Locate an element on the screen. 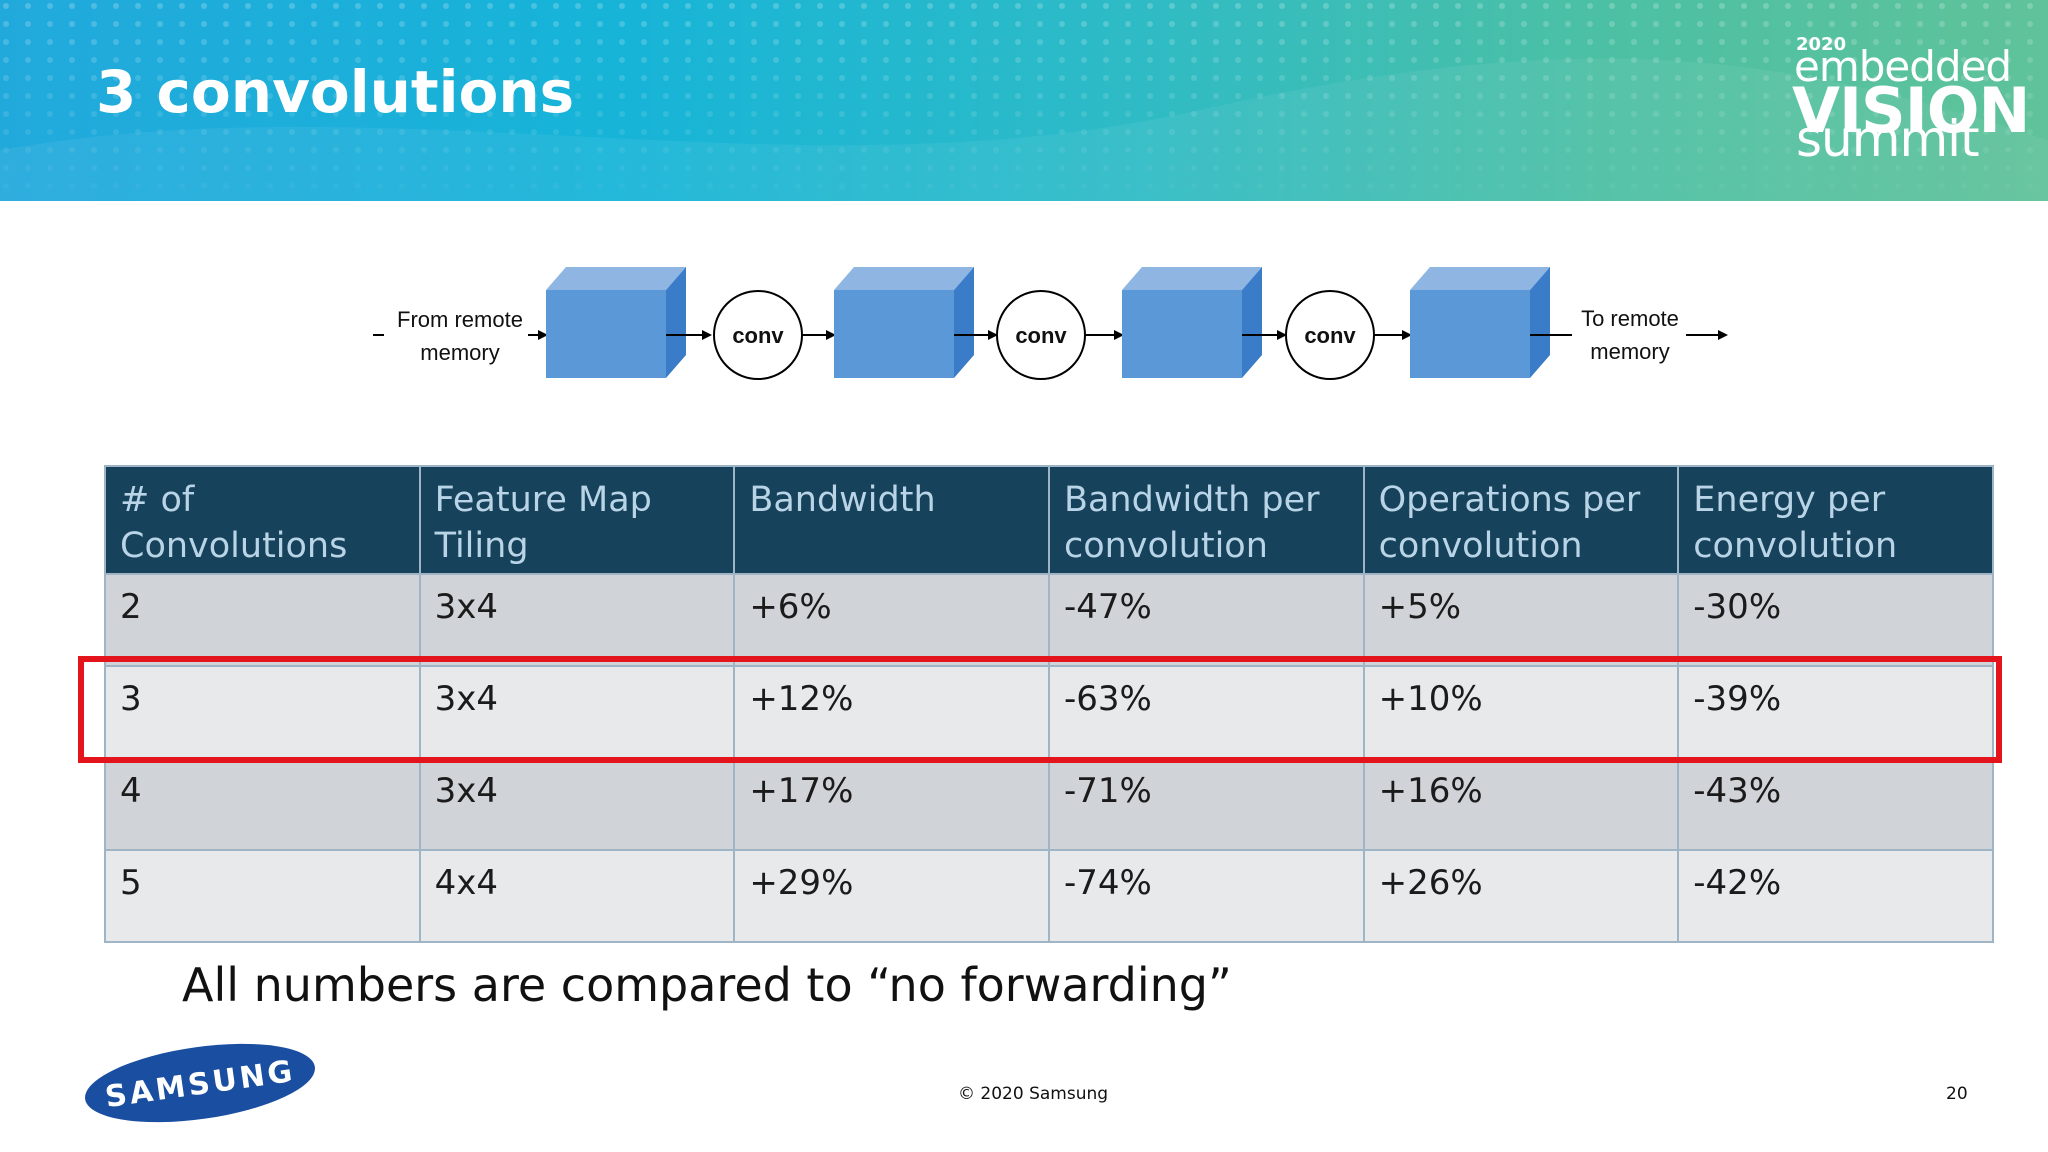 The height and width of the screenshot is (1152, 2048). conv-node-2: conv is located at coordinates (1041, 335).